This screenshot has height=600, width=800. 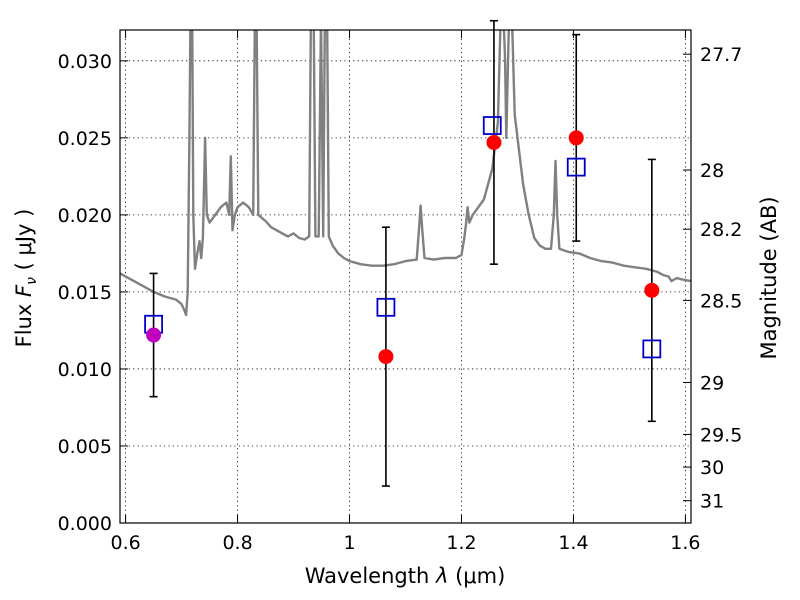 What do you see at coordinates (24, 322) in the screenshot?
I see `y-axis-label-prefix: Flux` at bounding box center [24, 322].